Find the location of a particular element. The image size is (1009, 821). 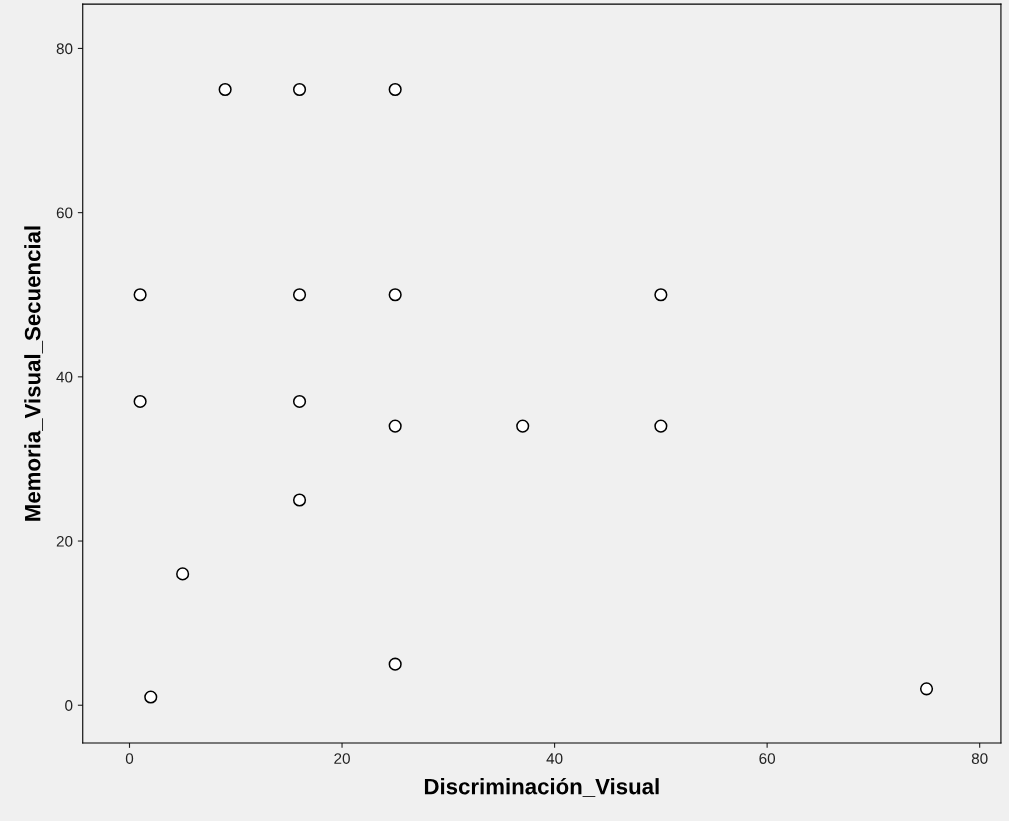

x-tick-label: 80 is located at coordinates (979, 758).